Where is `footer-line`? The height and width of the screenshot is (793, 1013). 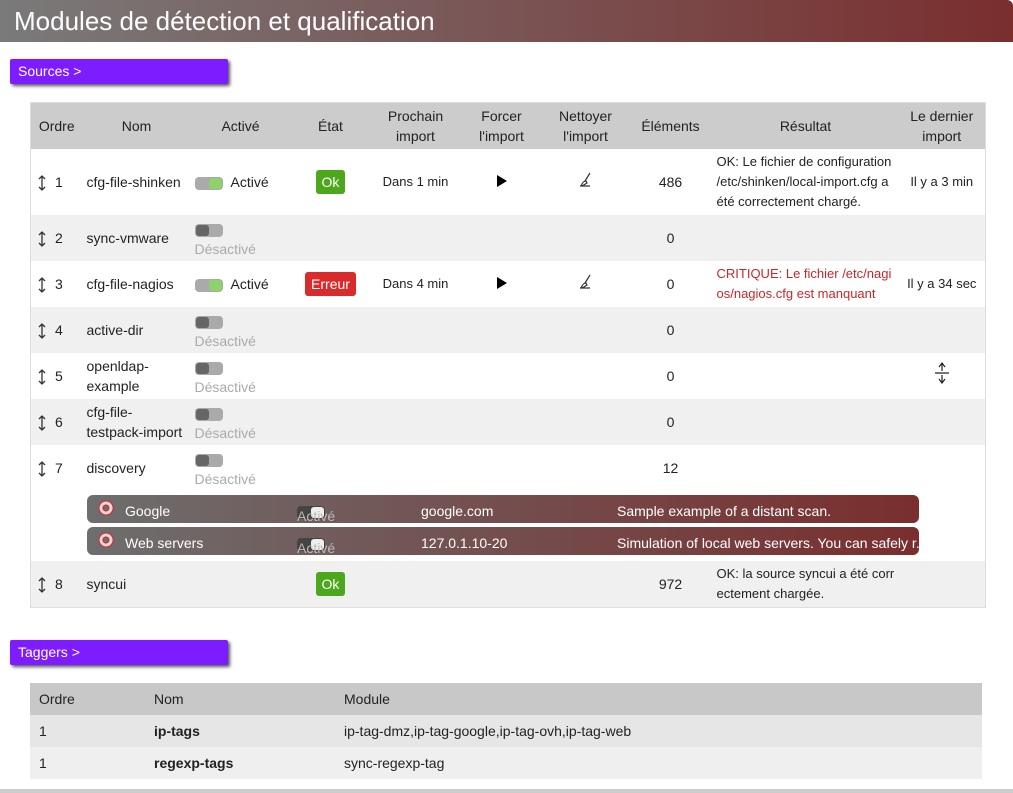
footer-line is located at coordinates (506, 791).